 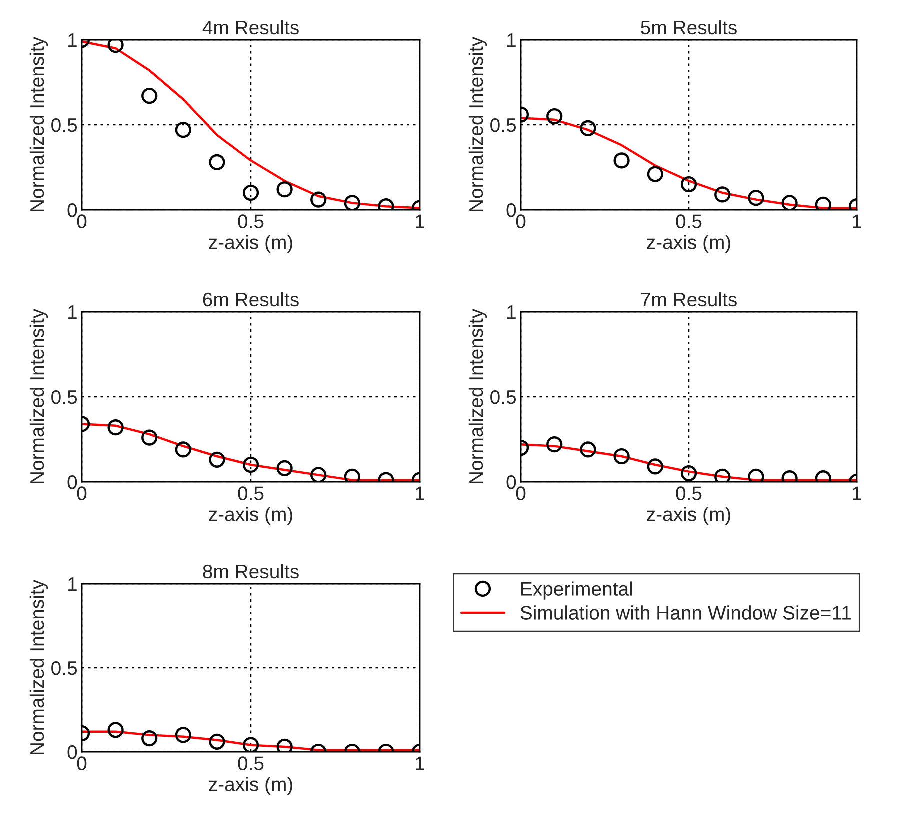 I want to click on chart-title: 7m Results, so click(x=689, y=299).